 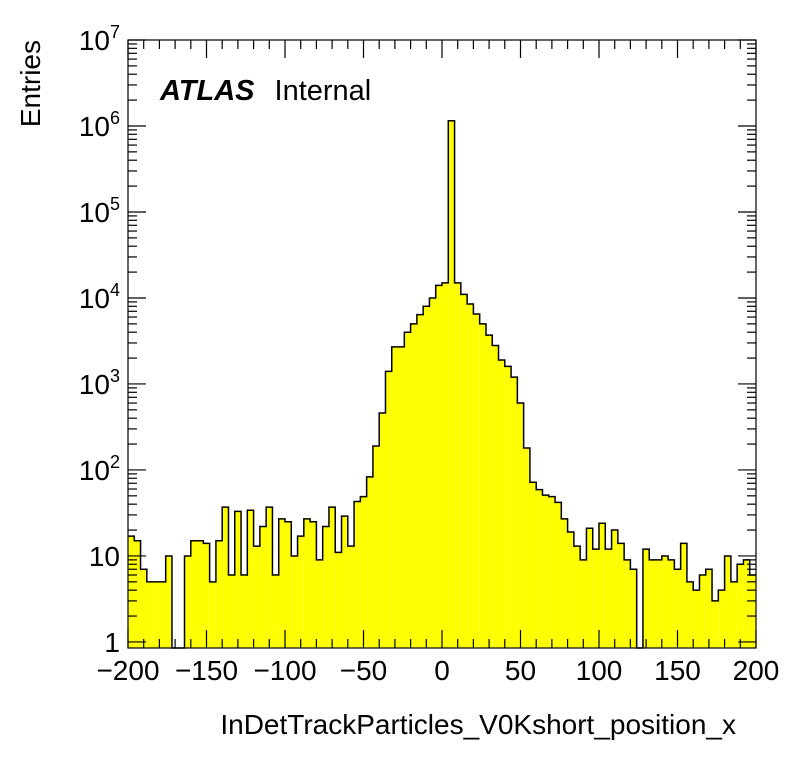 I want to click on y-tick-label: 10², so click(x=99, y=469).